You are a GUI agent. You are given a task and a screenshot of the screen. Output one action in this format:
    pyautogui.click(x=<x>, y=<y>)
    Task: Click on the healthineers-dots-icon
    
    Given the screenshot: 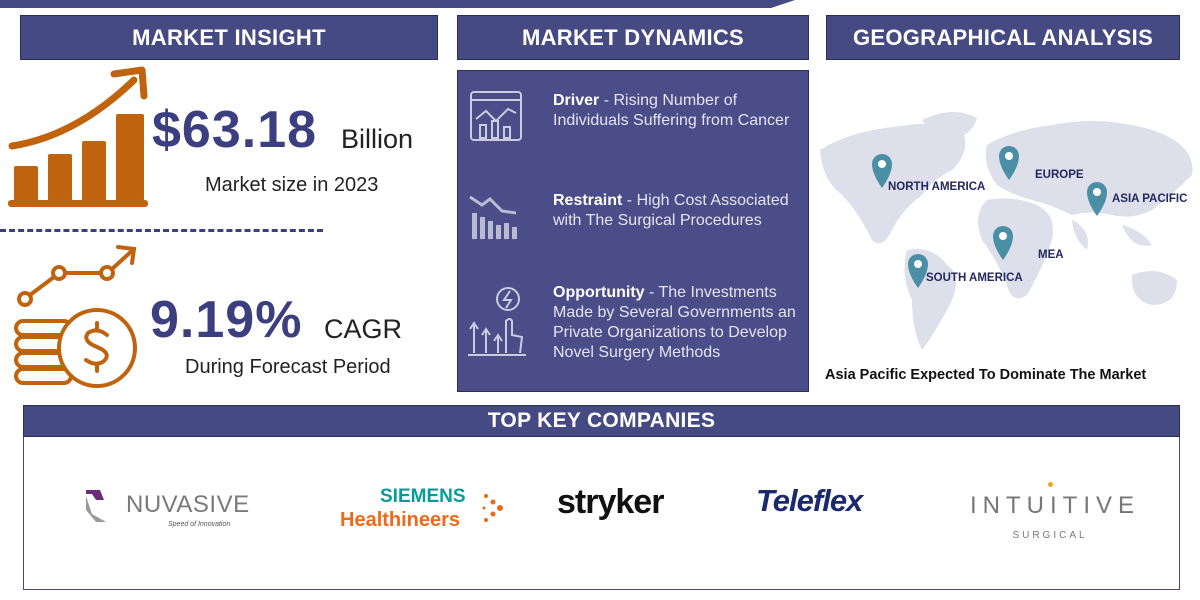 What is the action you would take?
    pyautogui.click(x=492, y=508)
    